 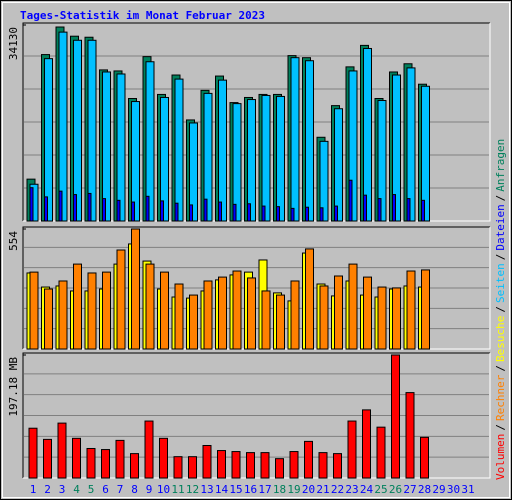 What do you see at coordinates (500, 339) in the screenshot?
I see `legend-entry: Besuche` at bounding box center [500, 339].